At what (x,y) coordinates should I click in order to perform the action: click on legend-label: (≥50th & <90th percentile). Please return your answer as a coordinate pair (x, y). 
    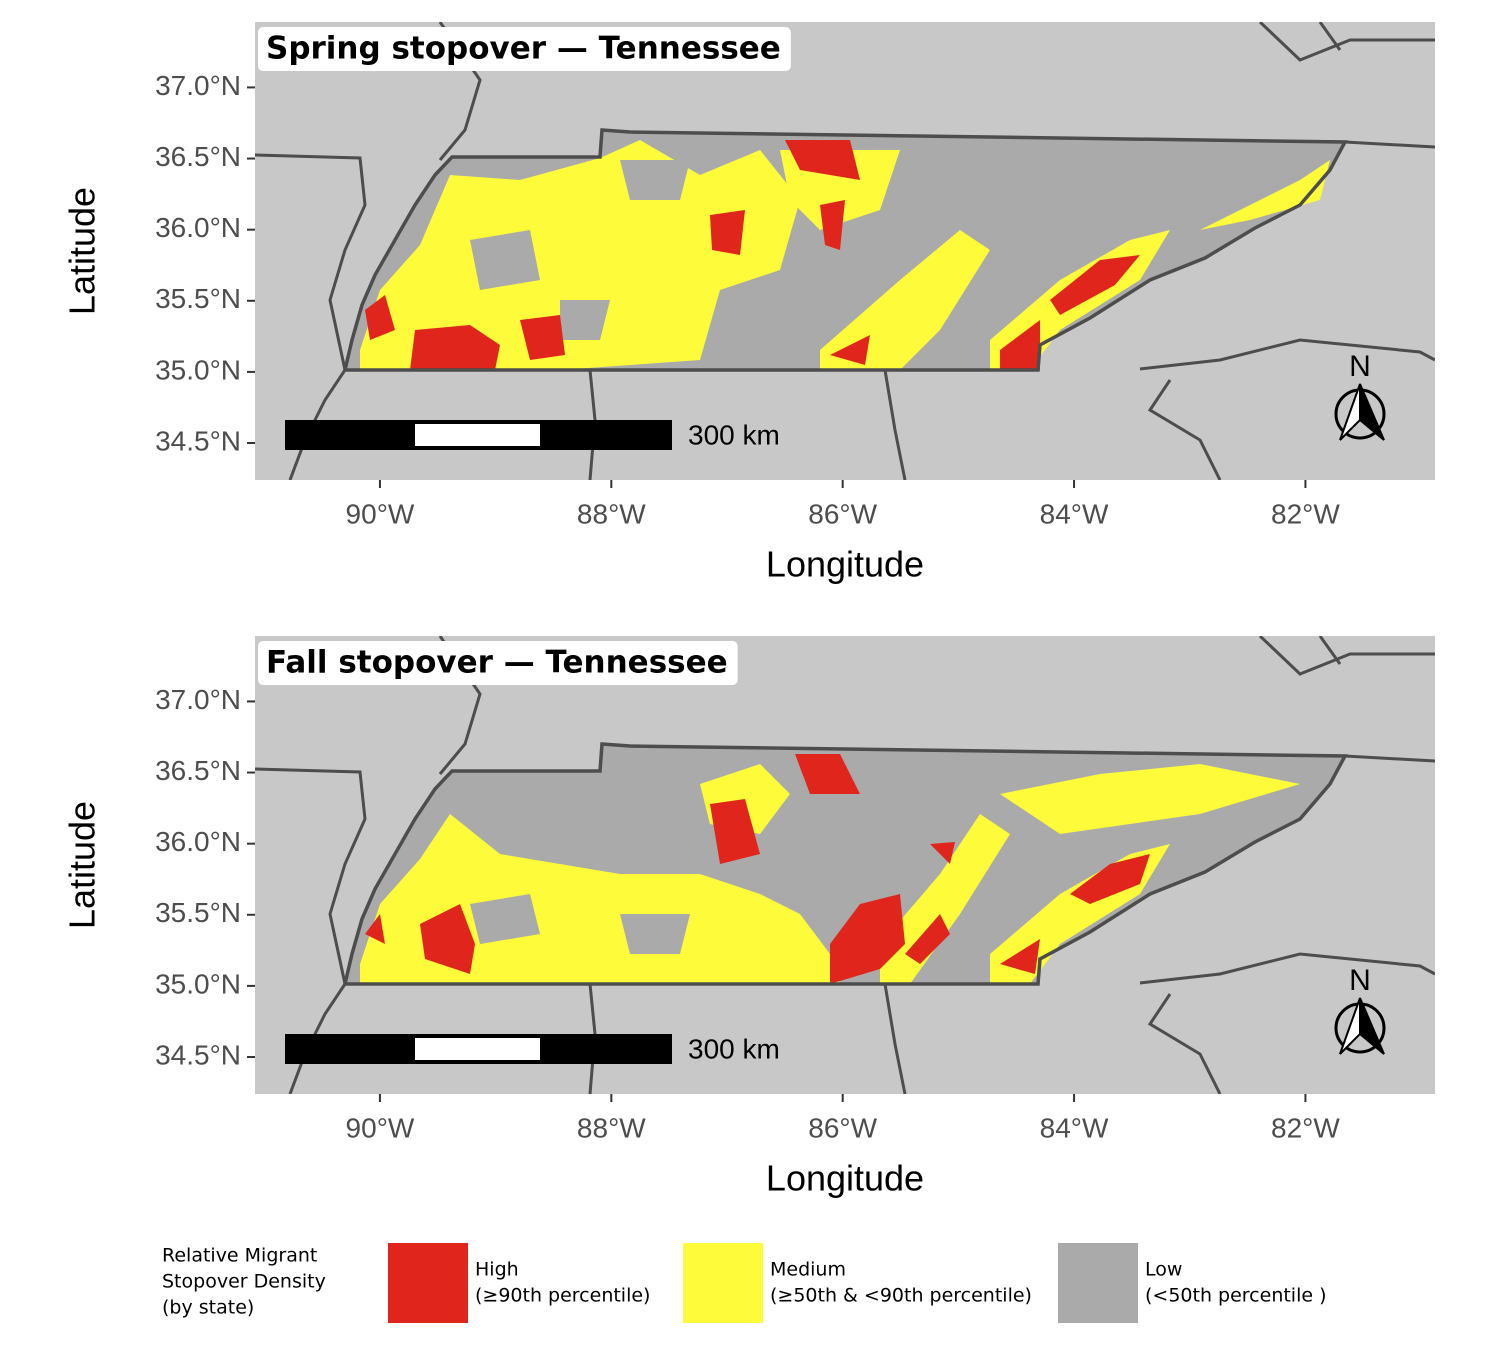
    Looking at the image, I should click on (901, 1296).